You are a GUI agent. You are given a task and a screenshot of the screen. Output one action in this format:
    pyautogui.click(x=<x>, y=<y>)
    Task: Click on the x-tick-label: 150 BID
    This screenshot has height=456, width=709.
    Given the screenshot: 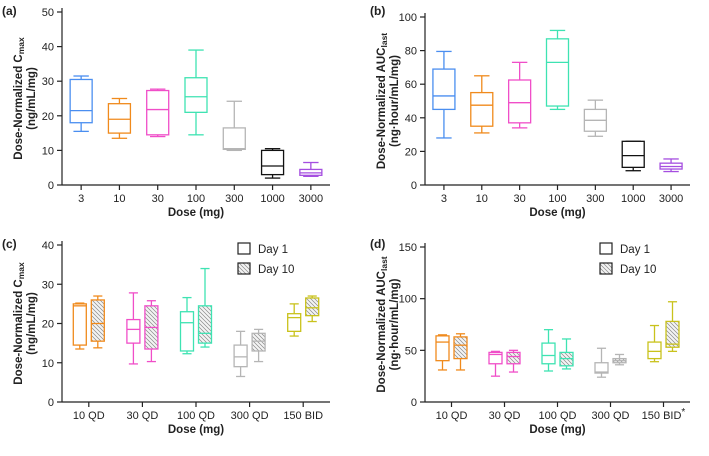 What is the action you would take?
    pyautogui.click(x=303, y=416)
    